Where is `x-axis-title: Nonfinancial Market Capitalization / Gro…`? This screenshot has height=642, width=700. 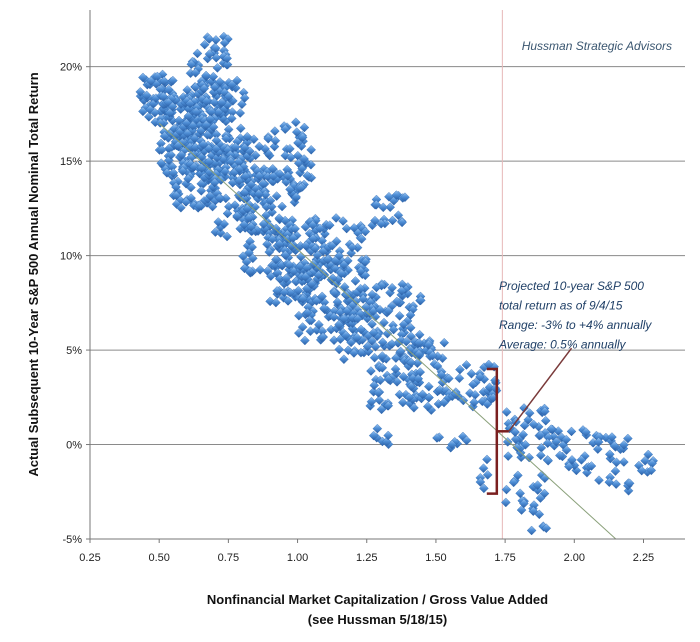 x-axis-title: Nonfinancial Market Capitalization / Gro… is located at coordinates (377, 599).